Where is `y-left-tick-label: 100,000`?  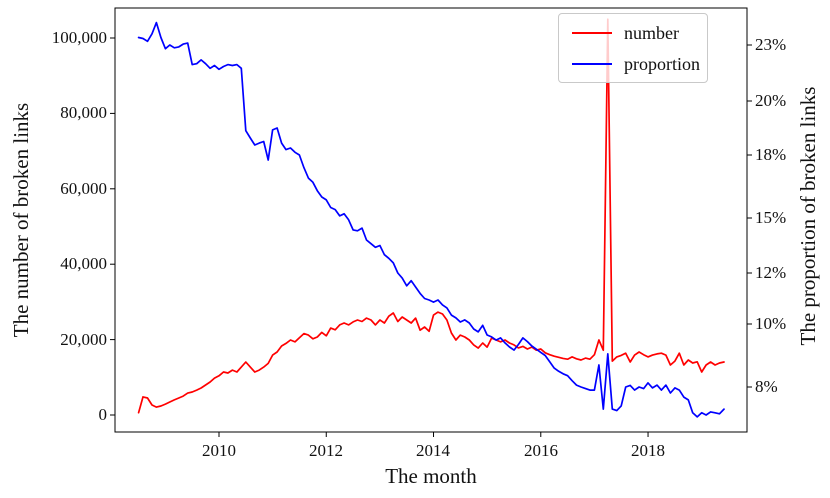
y-left-tick-label: 100,000 is located at coordinates (79, 37).